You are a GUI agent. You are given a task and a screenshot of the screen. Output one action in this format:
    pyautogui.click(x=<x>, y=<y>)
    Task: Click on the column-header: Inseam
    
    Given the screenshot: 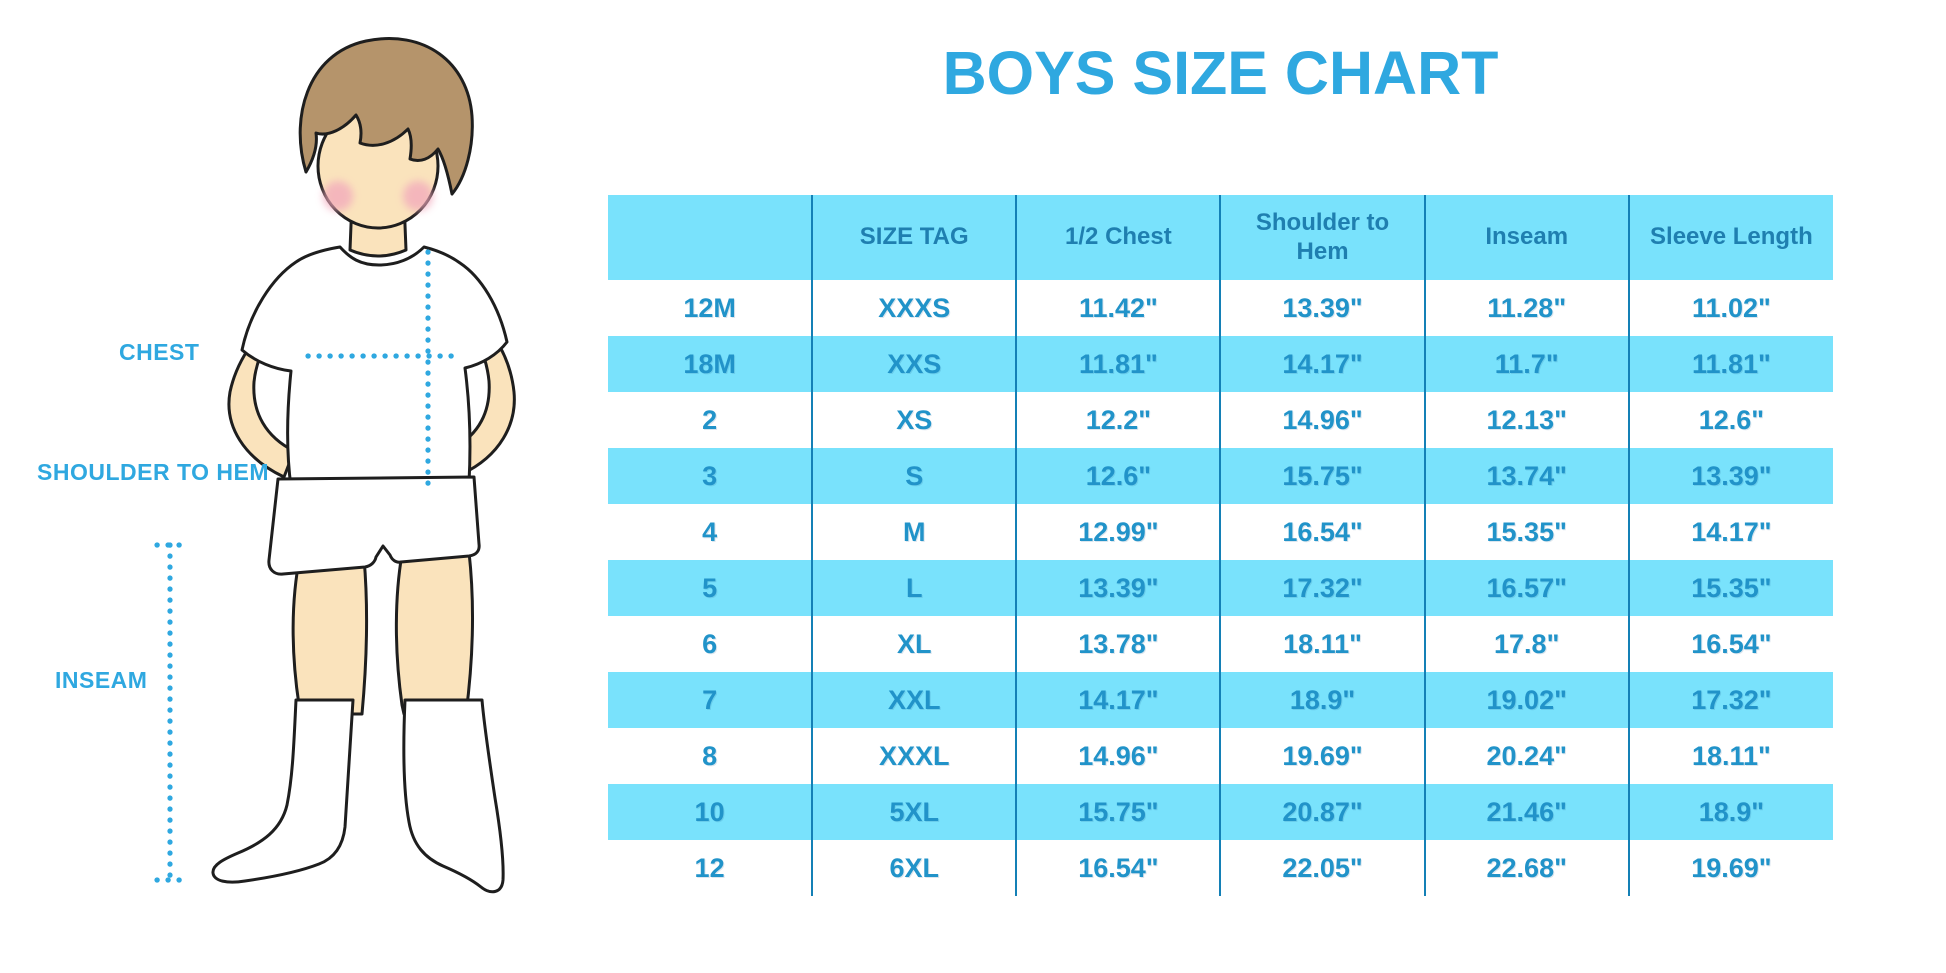 What is the action you would take?
    pyautogui.click(x=1527, y=237)
    